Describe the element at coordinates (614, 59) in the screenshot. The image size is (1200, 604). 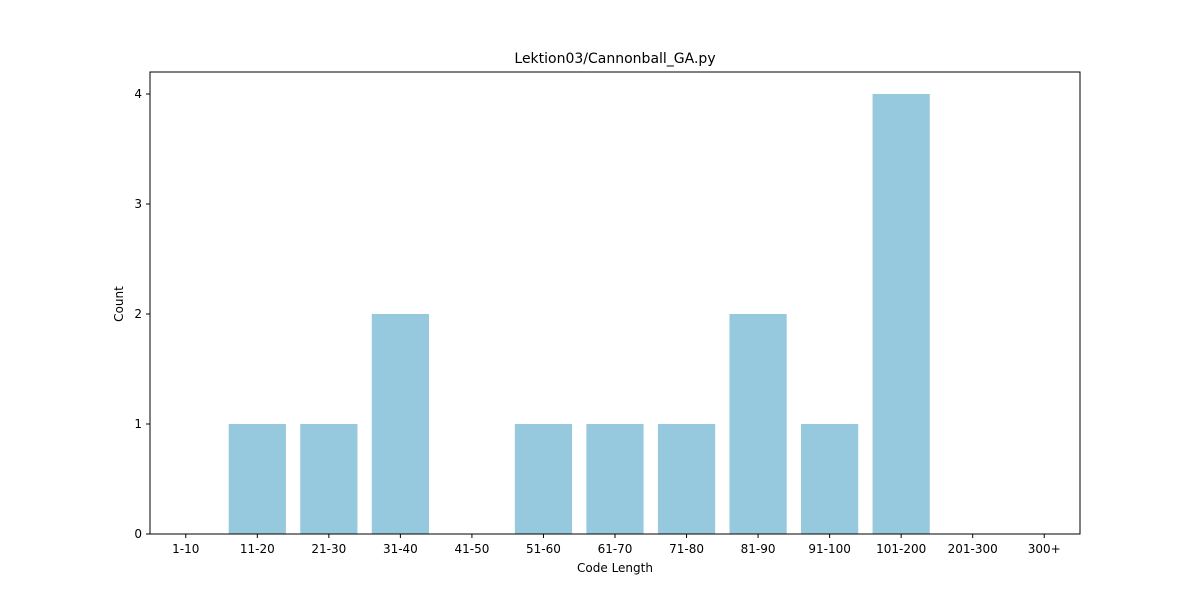
I see `chart-title: Lektion03/Cannonball_GA.py` at that location.